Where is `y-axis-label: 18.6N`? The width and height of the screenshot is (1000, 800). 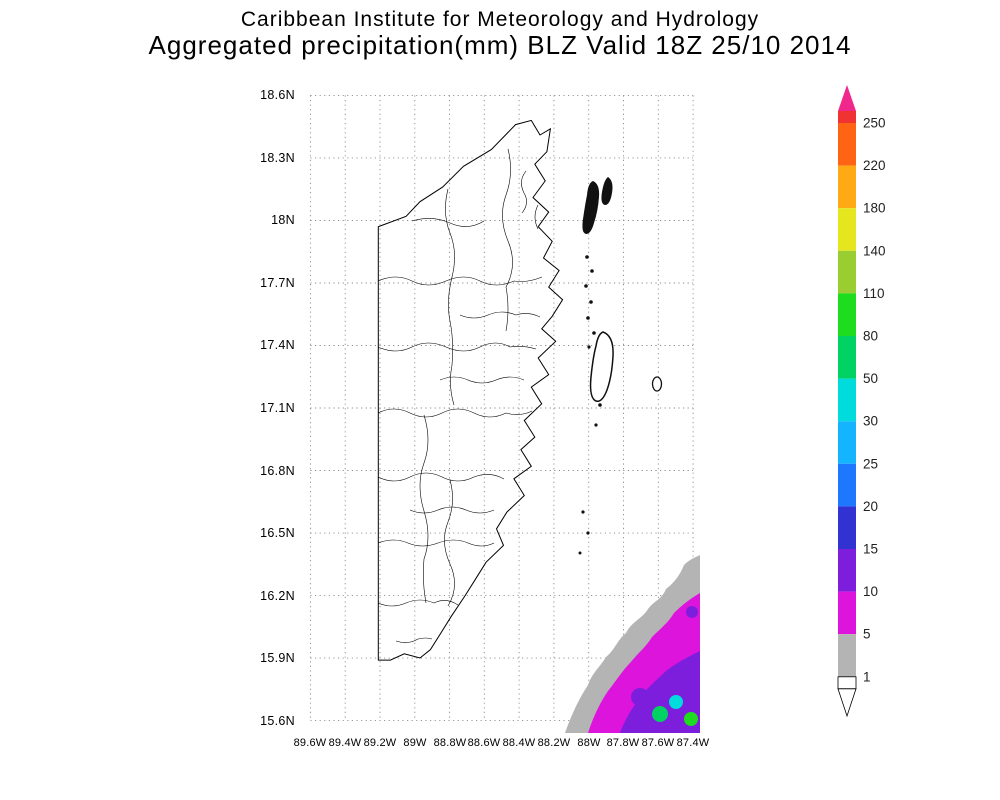
y-axis-label: 18.6N is located at coordinates (277, 95).